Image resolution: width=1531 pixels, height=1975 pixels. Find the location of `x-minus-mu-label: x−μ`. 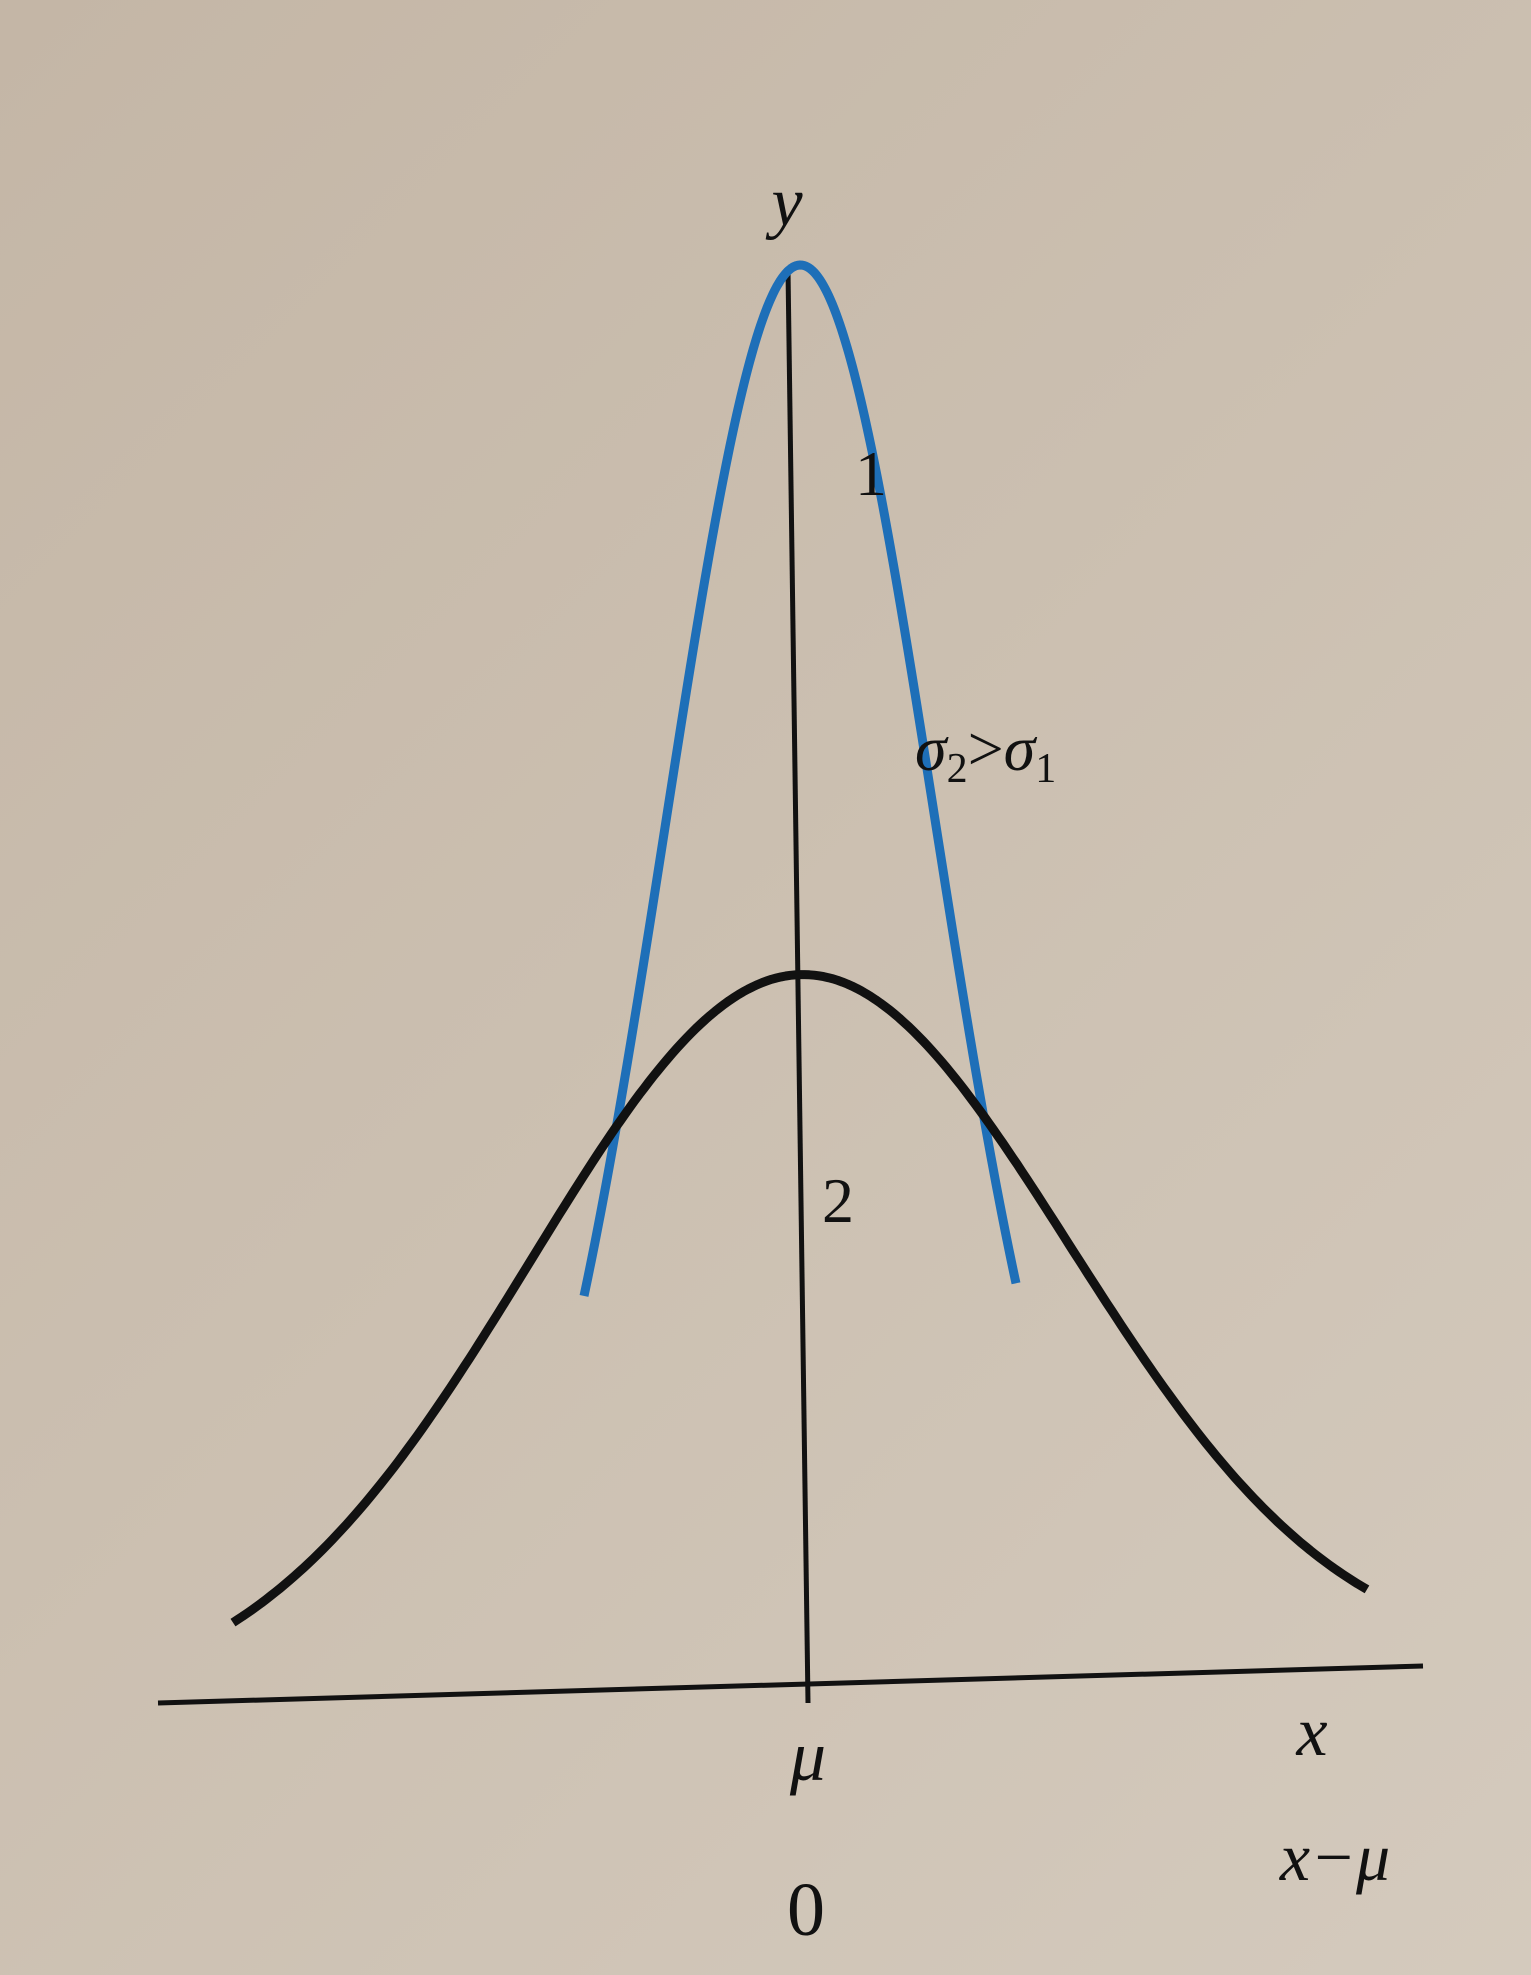

x-minus-mu-label: x−μ is located at coordinates (1334, 1857).